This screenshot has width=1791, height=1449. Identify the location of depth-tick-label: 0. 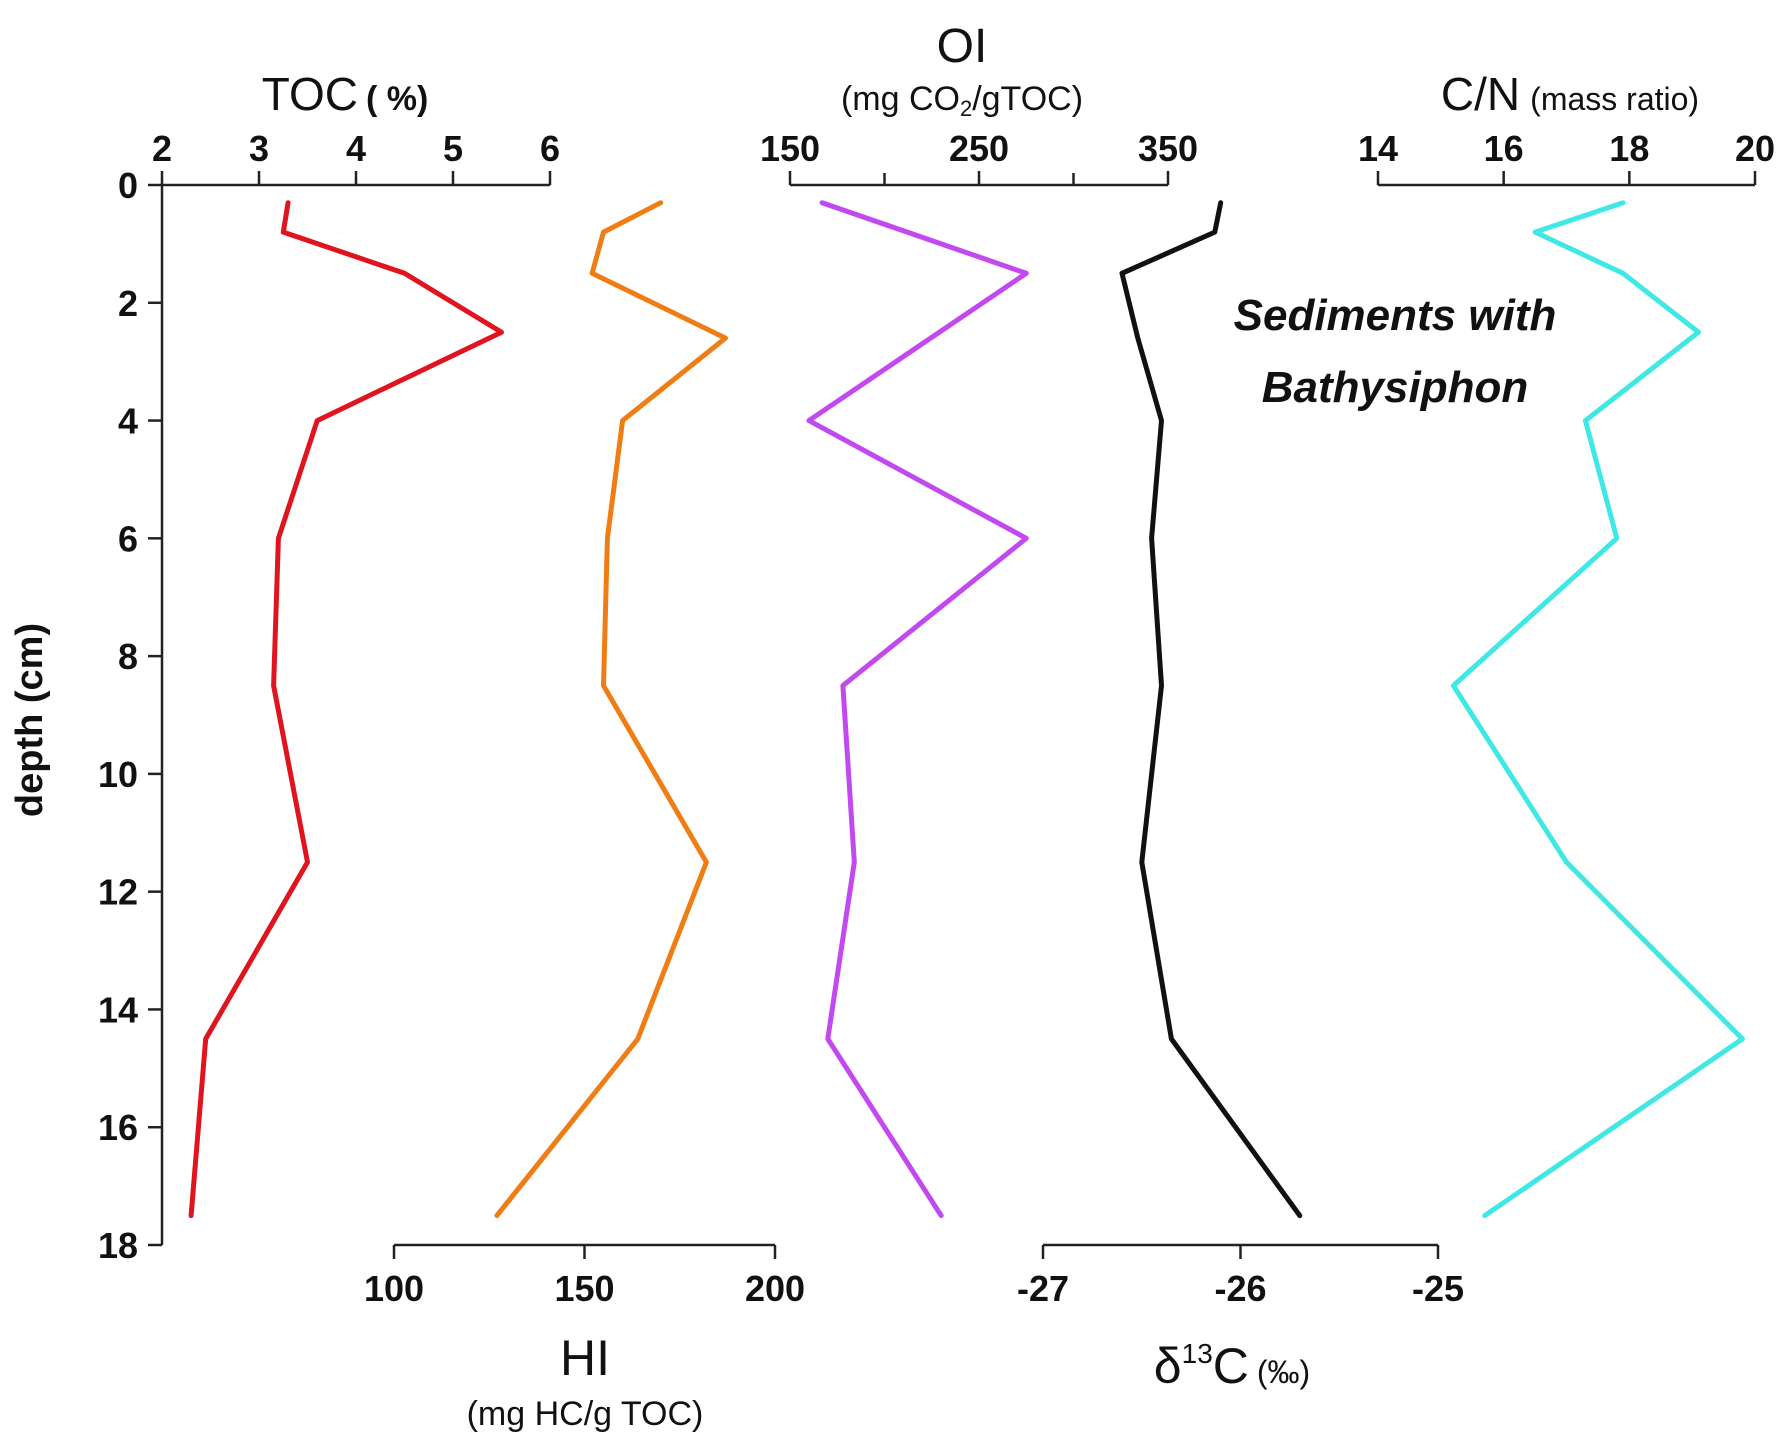
(128, 185).